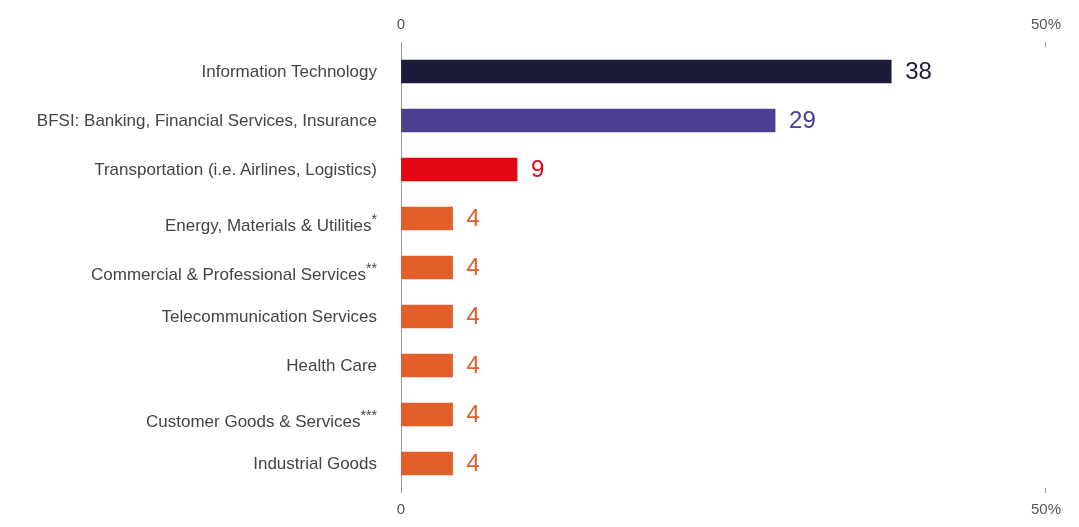 This screenshot has width=1079, height=527. Describe the element at coordinates (802, 120) in the screenshot. I see `data-label: 29` at that location.